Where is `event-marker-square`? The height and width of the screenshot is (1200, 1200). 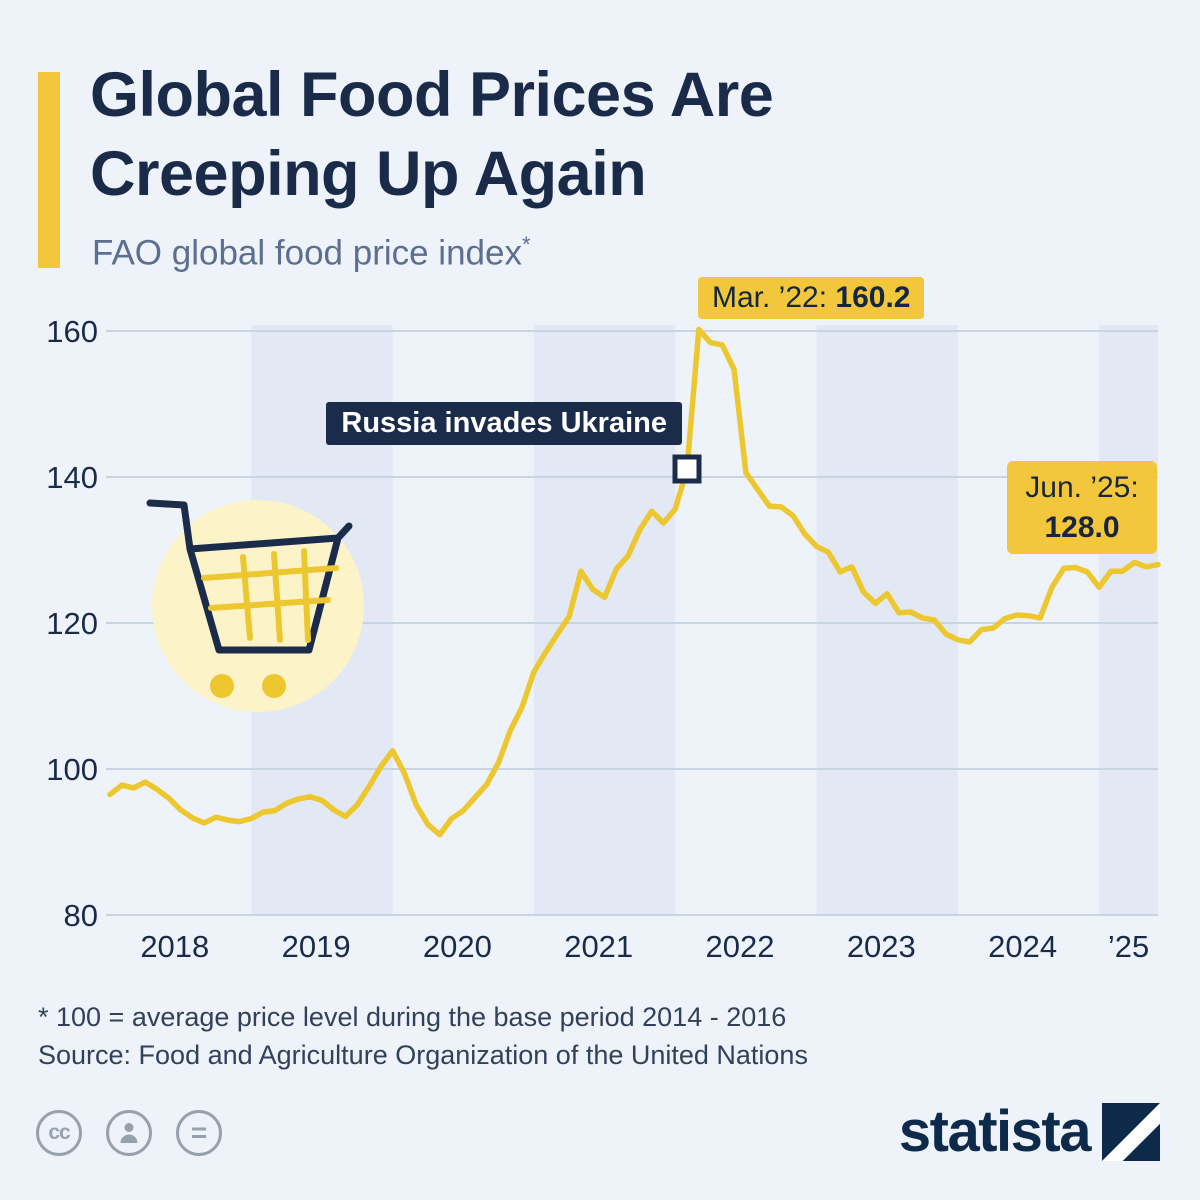
event-marker-square is located at coordinates (687, 469).